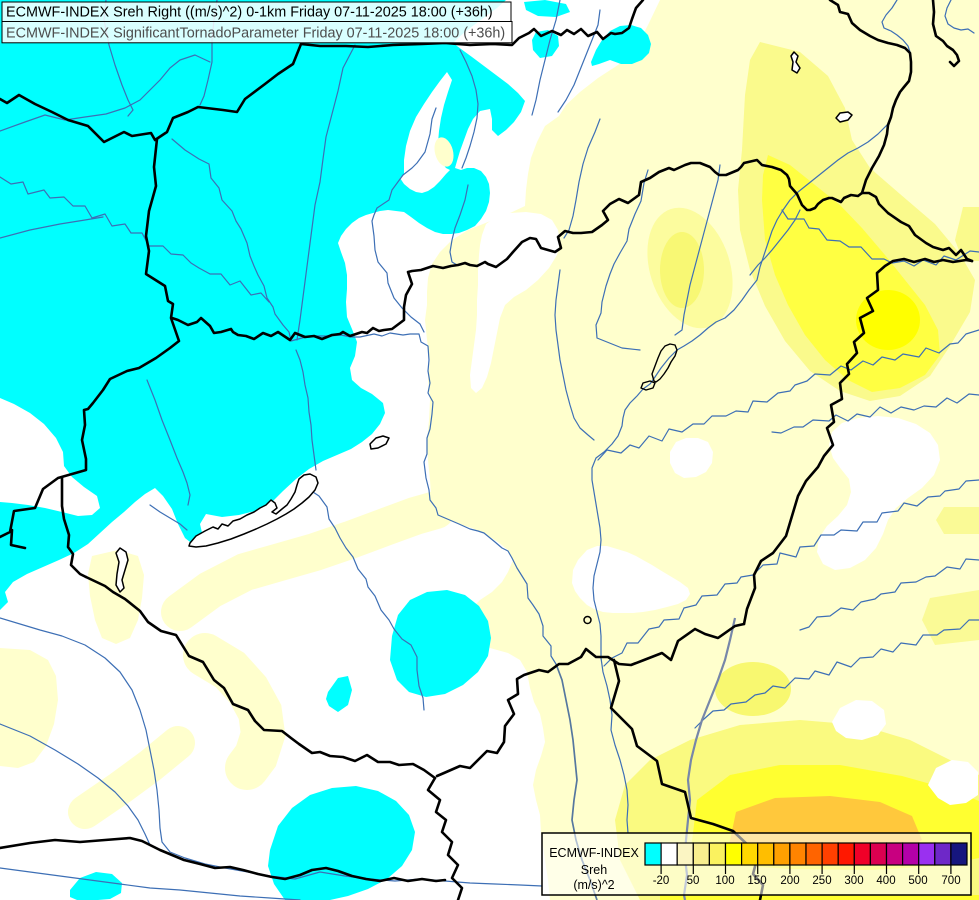  Describe the element at coordinates (756, 881) in the screenshot. I see `svg-text: 150` at that location.